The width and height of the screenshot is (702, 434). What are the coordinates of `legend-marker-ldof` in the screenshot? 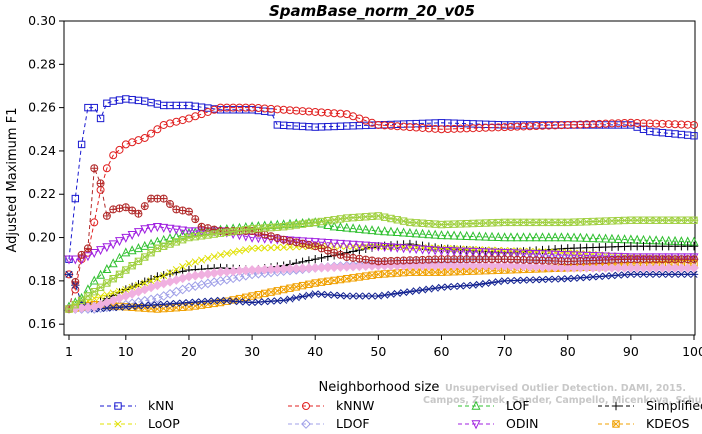 It's located at (306, 424).